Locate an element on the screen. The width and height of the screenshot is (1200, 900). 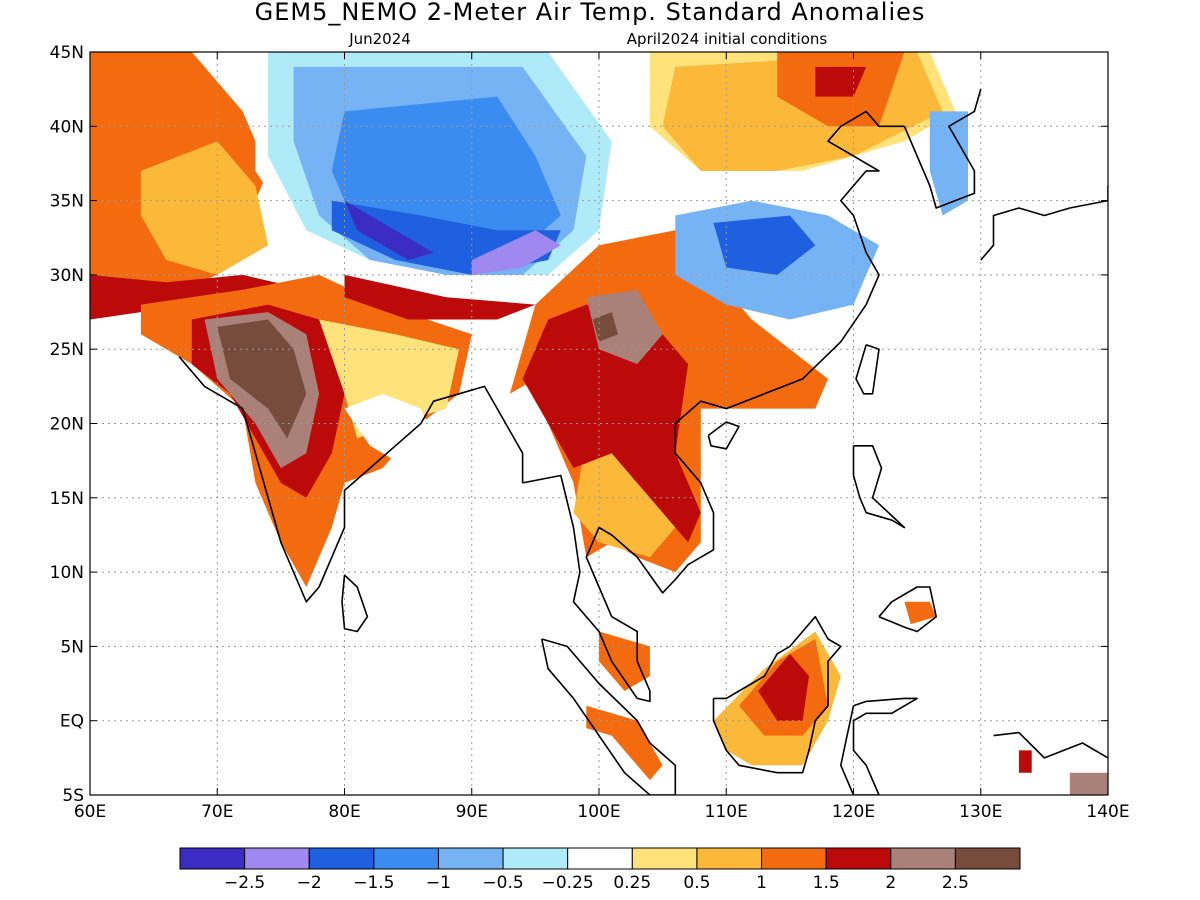
colorbar-label: −0.5 is located at coordinates (502, 883).